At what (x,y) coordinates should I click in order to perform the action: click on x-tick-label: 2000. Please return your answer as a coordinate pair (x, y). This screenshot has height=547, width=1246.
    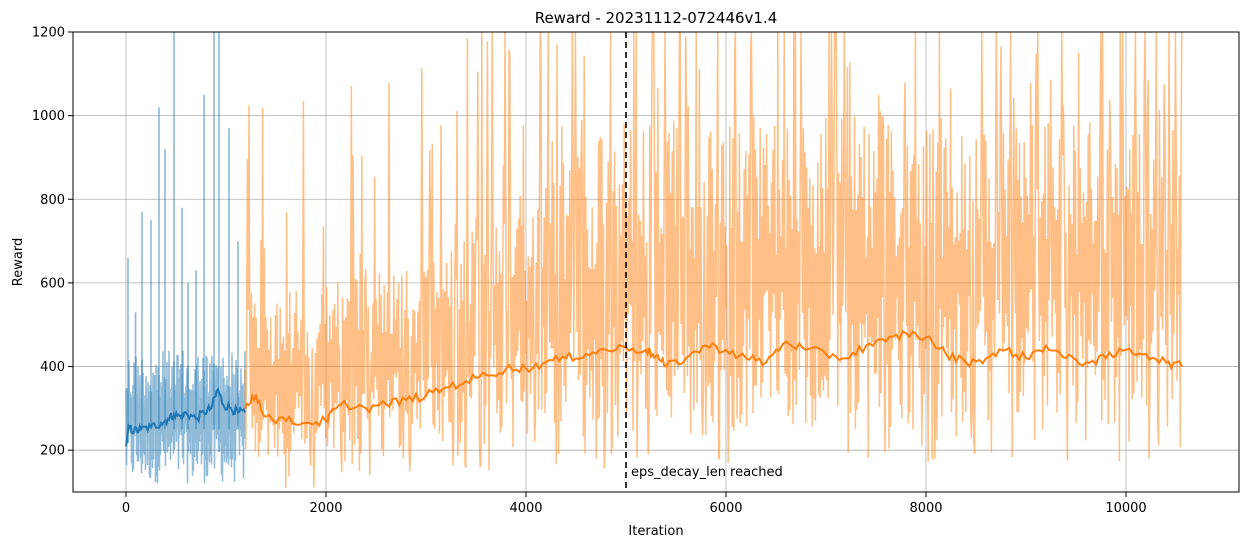
    Looking at the image, I should click on (325, 508).